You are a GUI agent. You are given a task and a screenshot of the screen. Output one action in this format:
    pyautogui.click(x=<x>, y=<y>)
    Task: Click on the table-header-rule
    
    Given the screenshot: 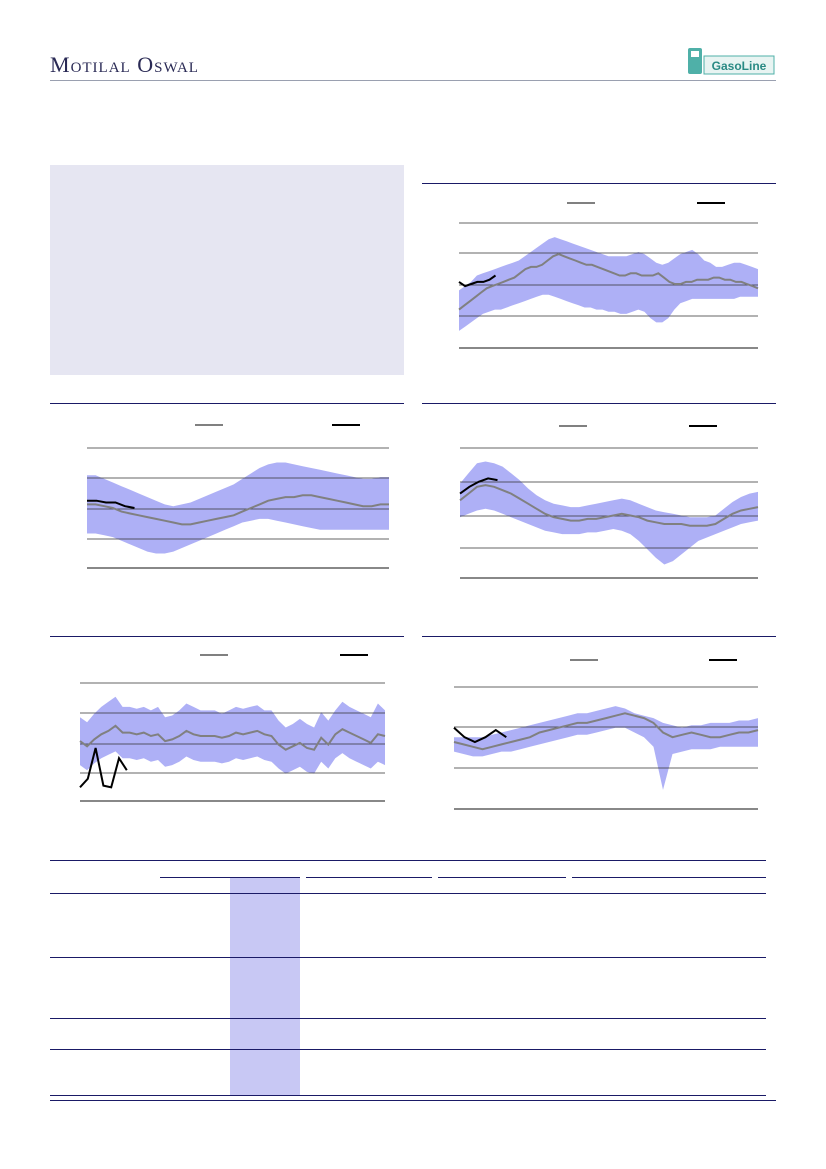 What is the action you would take?
    pyautogui.click(x=408, y=893)
    